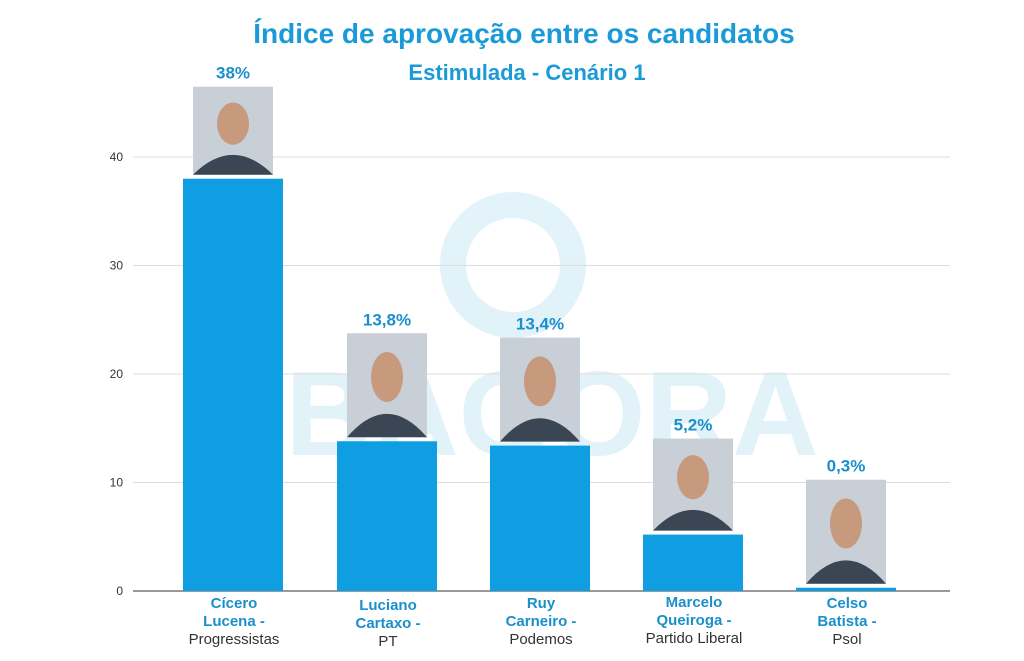 This screenshot has height=661, width=1024. What do you see at coordinates (846, 621) in the screenshot?
I see `category-name-label: Batista -` at bounding box center [846, 621].